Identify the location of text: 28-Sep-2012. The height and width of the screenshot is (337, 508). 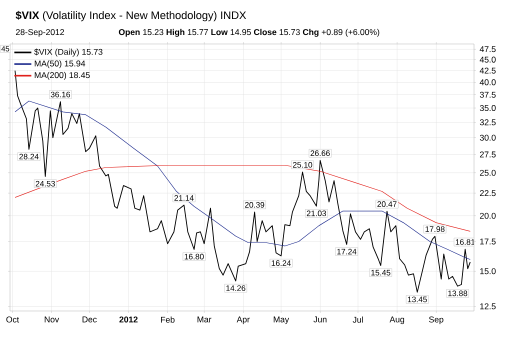
(40, 33).